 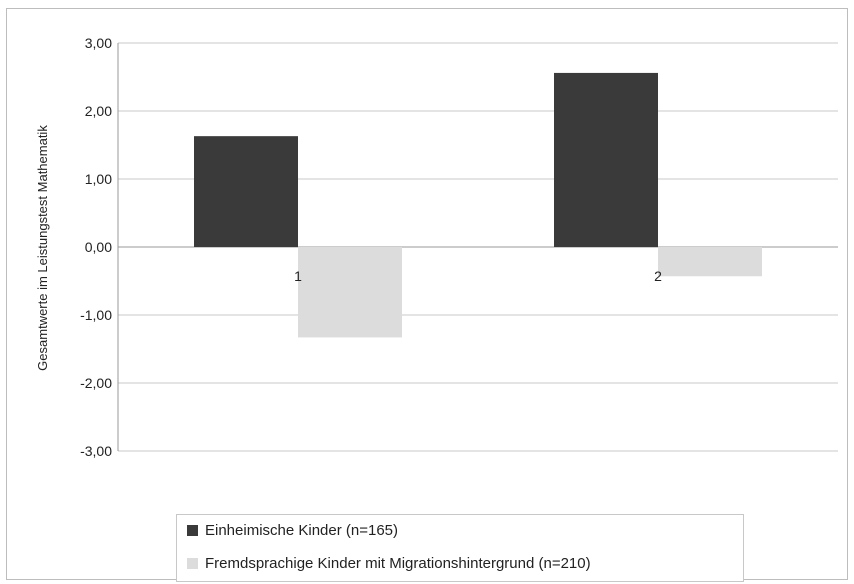 What do you see at coordinates (96, 451) in the screenshot?
I see `y-tick-label: -3,00` at bounding box center [96, 451].